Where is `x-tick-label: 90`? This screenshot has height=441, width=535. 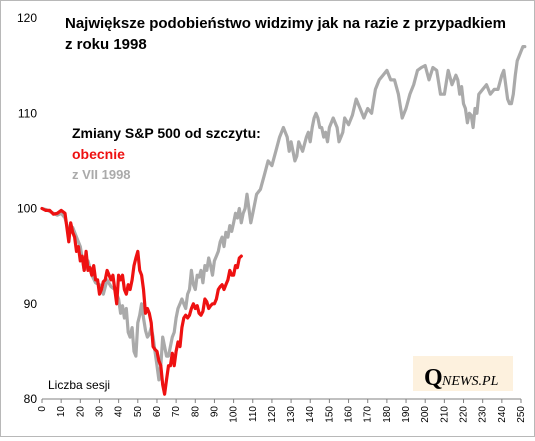 x-tick-label: 90 is located at coordinates (214, 412).